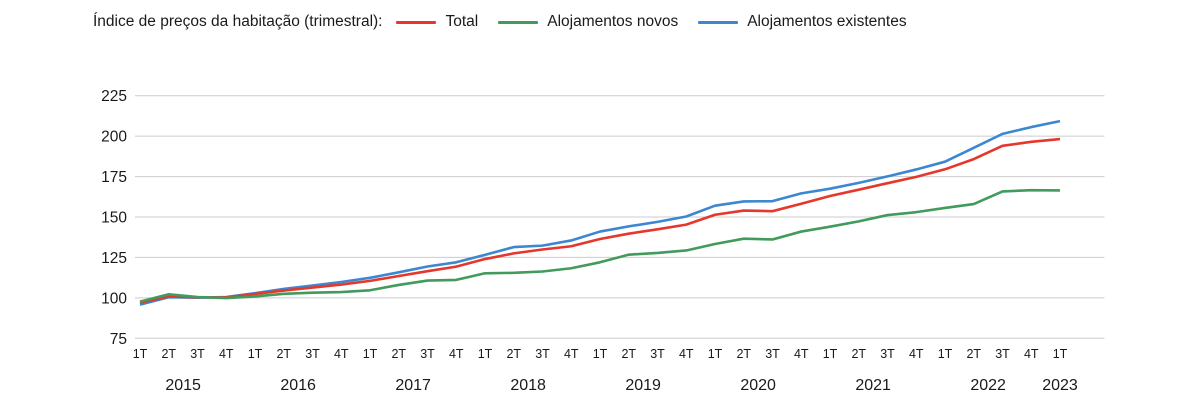  Describe the element at coordinates (114, 137) in the screenshot. I see `y-tick-label: 200` at that location.